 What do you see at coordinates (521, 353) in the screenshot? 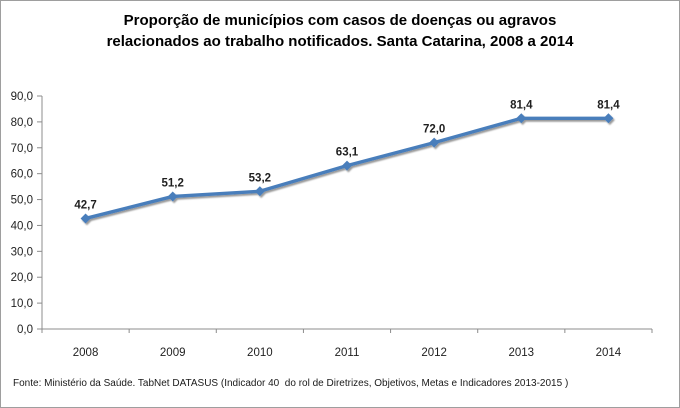
I see `x-axis-tick-label: 2013` at bounding box center [521, 353].